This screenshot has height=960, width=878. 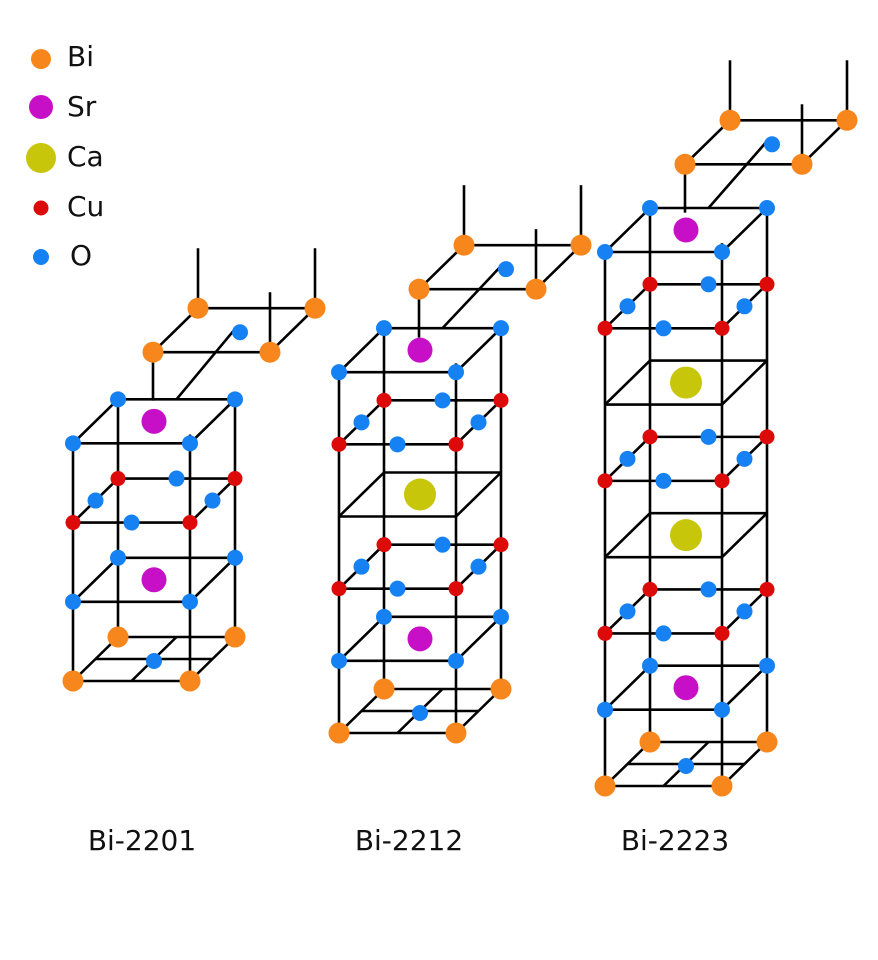 I want to click on structure-bi2201, so click(x=194, y=470).